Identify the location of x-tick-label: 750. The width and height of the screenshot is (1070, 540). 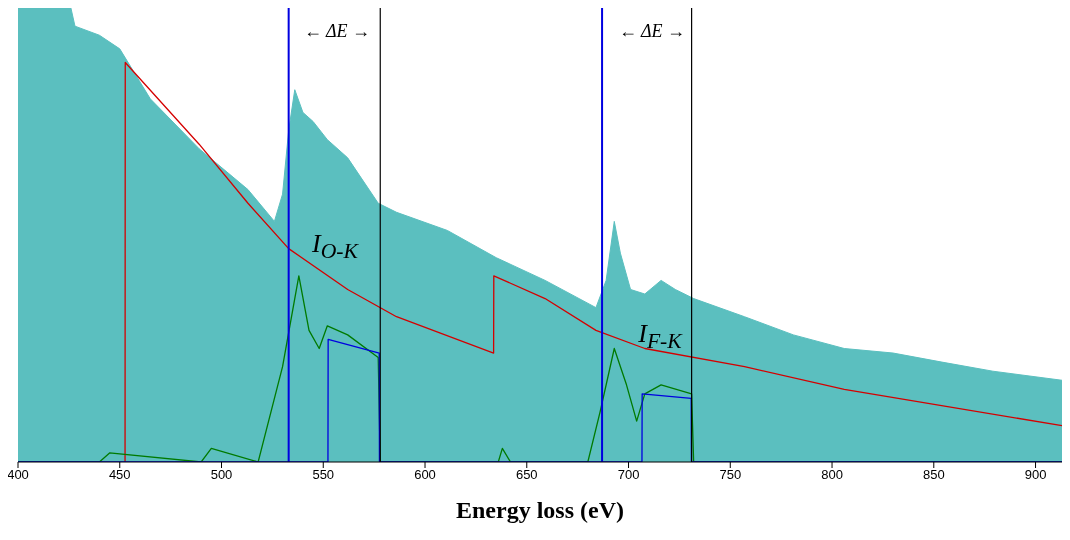
(730, 475).